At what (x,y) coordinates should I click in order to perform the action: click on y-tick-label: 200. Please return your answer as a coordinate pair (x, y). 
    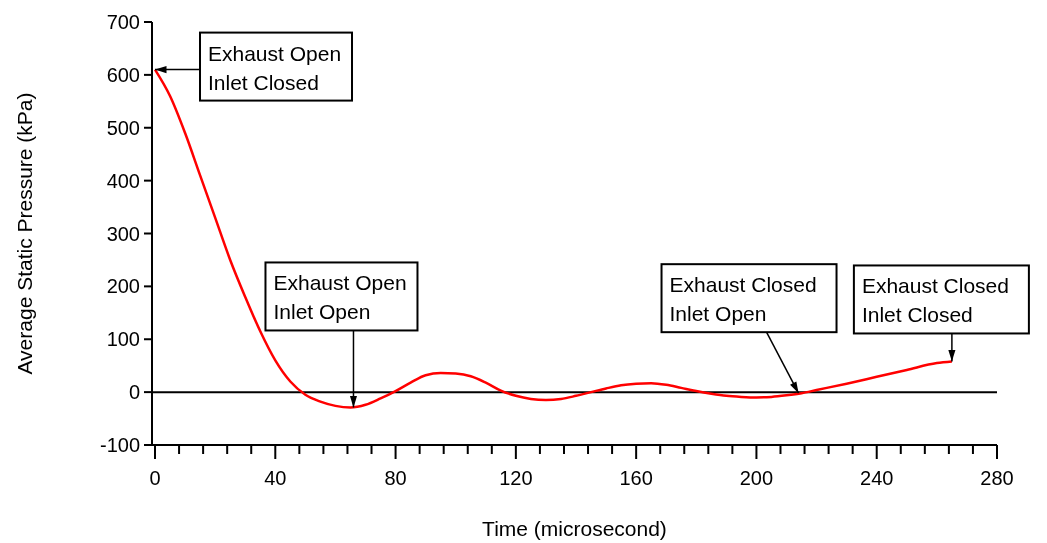
    Looking at the image, I should click on (123, 286).